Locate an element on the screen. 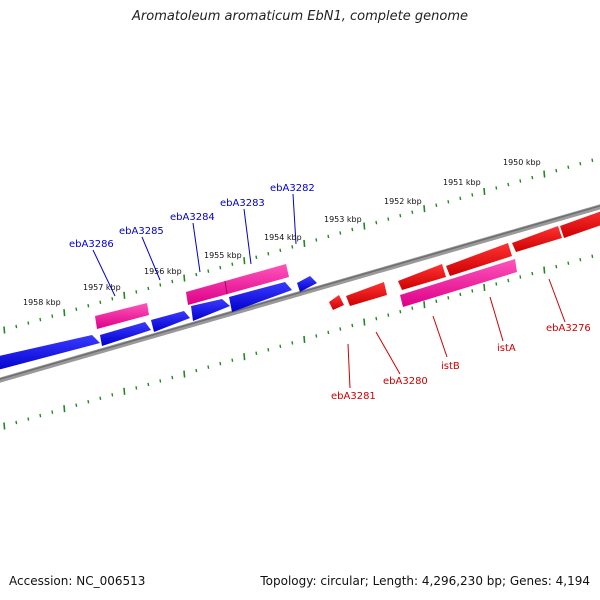  forward-strand-genes is located at coordinates (158, 323).